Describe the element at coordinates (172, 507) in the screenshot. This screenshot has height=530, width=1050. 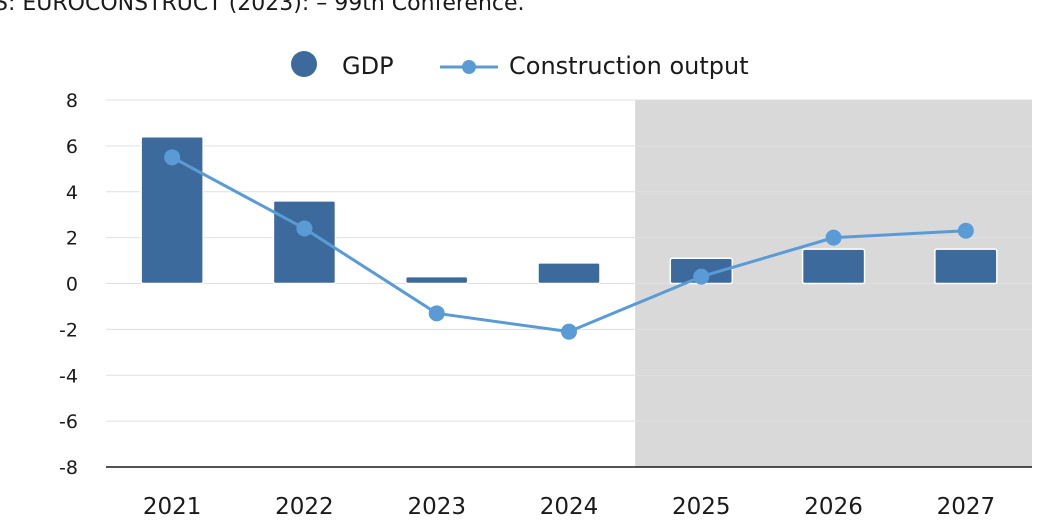
I see `x-tick-label-2021: 2021` at that location.